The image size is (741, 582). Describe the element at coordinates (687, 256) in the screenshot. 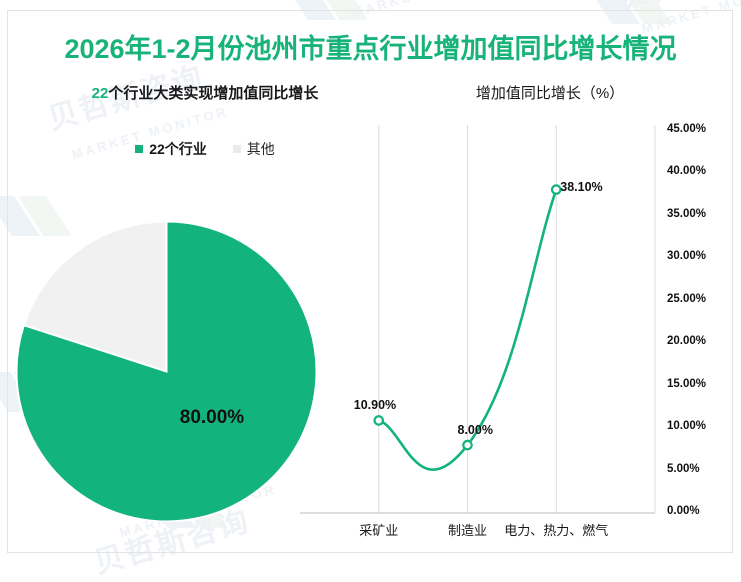

I see `y-axis-tick-label: 30.00%` at that location.